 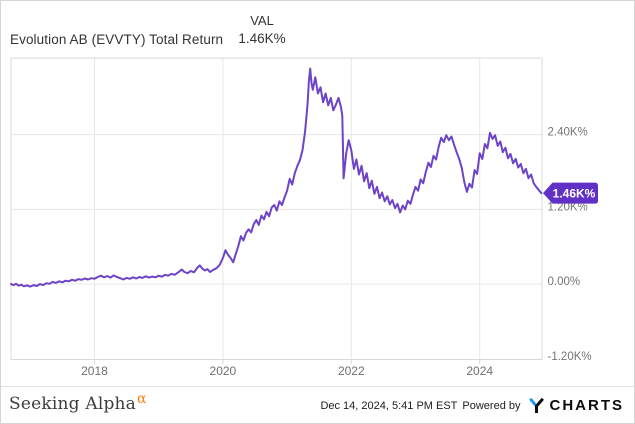 I want to click on powered-by-label: Powered by, so click(x=491, y=405).